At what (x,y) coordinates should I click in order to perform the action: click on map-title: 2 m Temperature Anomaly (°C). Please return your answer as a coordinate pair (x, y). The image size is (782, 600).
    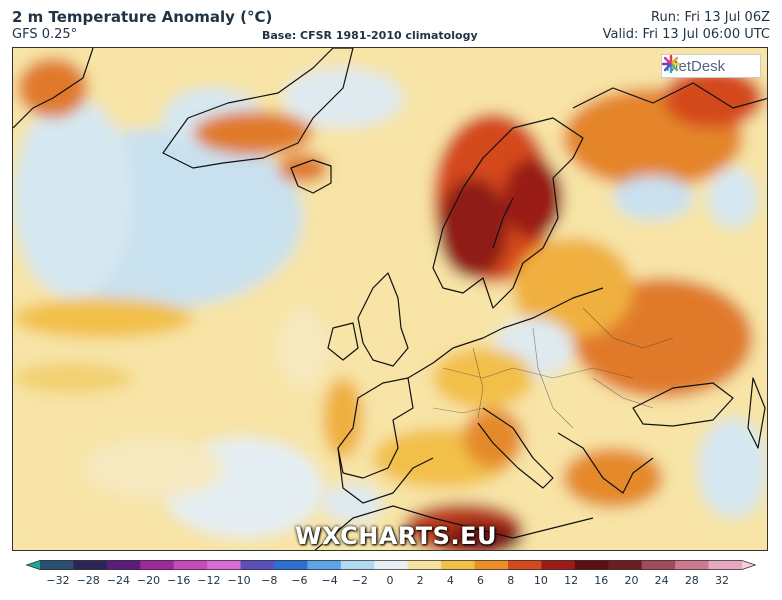
    Looking at the image, I should click on (142, 17).